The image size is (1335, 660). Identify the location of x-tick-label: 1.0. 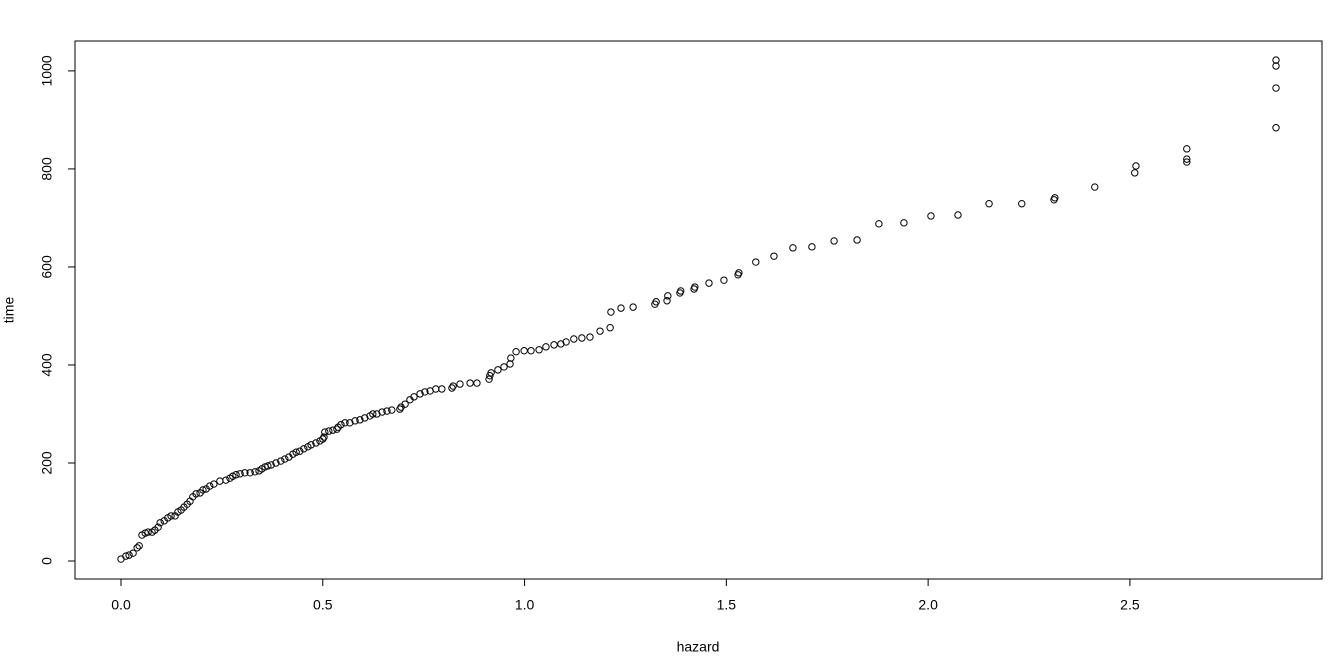
(525, 605).